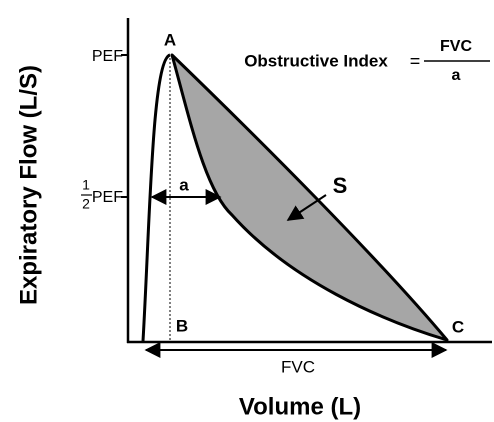 The width and height of the screenshot is (494, 422). I want to click on y-axis-label: Expiratory Flow (L/S), so click(28, 185).